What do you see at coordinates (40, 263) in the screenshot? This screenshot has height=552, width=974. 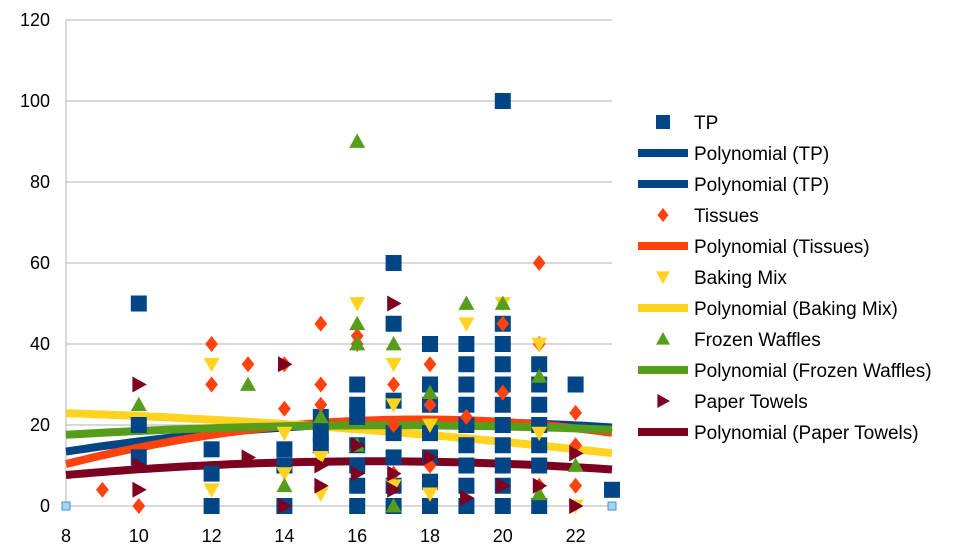 I see `y-tick-label: 60` at bounding box center [40, 263].